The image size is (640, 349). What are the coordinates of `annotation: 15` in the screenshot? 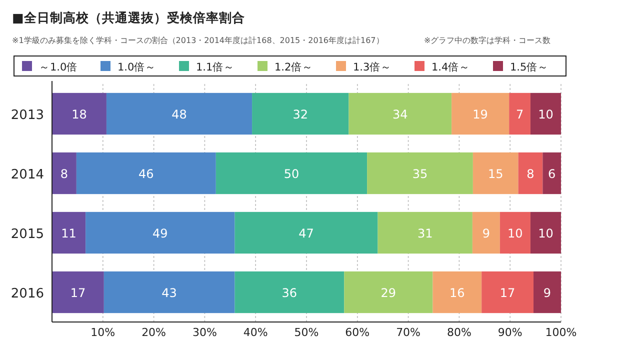 It's located at (496, 173).